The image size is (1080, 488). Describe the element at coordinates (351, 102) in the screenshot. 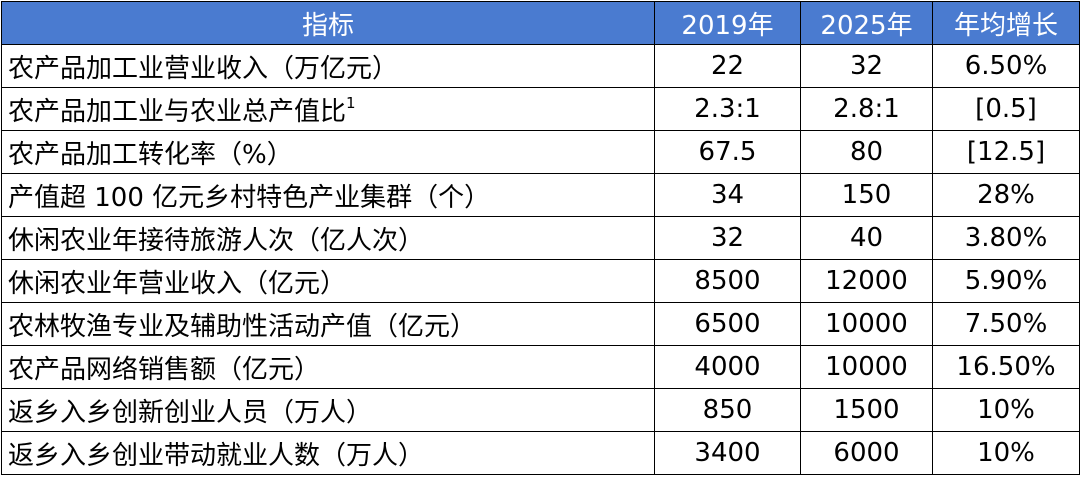

I see `footnote-mark: 1` at that location.